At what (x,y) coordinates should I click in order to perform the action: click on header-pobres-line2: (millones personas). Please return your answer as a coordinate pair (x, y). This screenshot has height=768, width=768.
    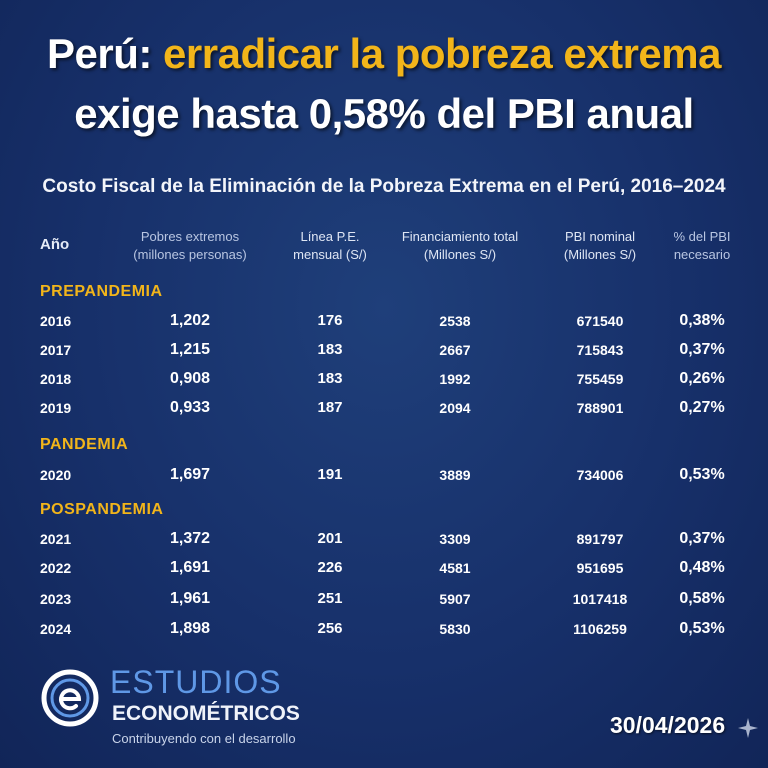
    Looking at the image, I should click on (190, 254).